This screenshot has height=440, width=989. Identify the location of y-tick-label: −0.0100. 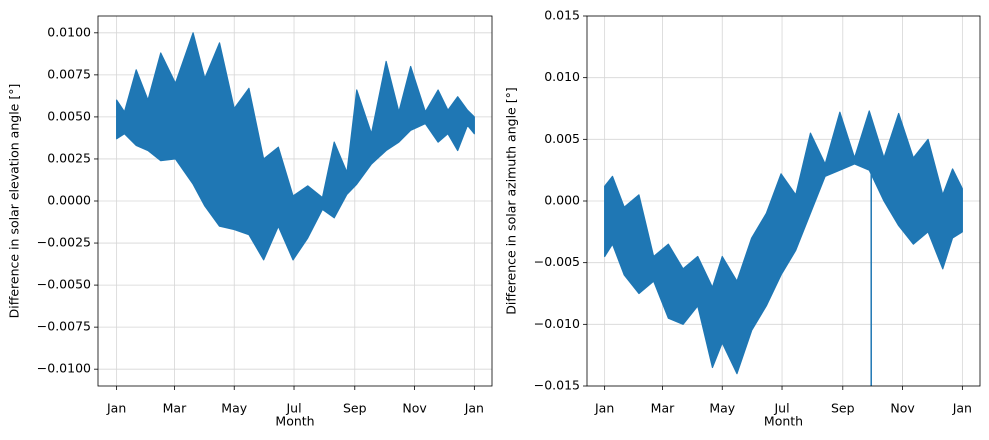
(64, 368).